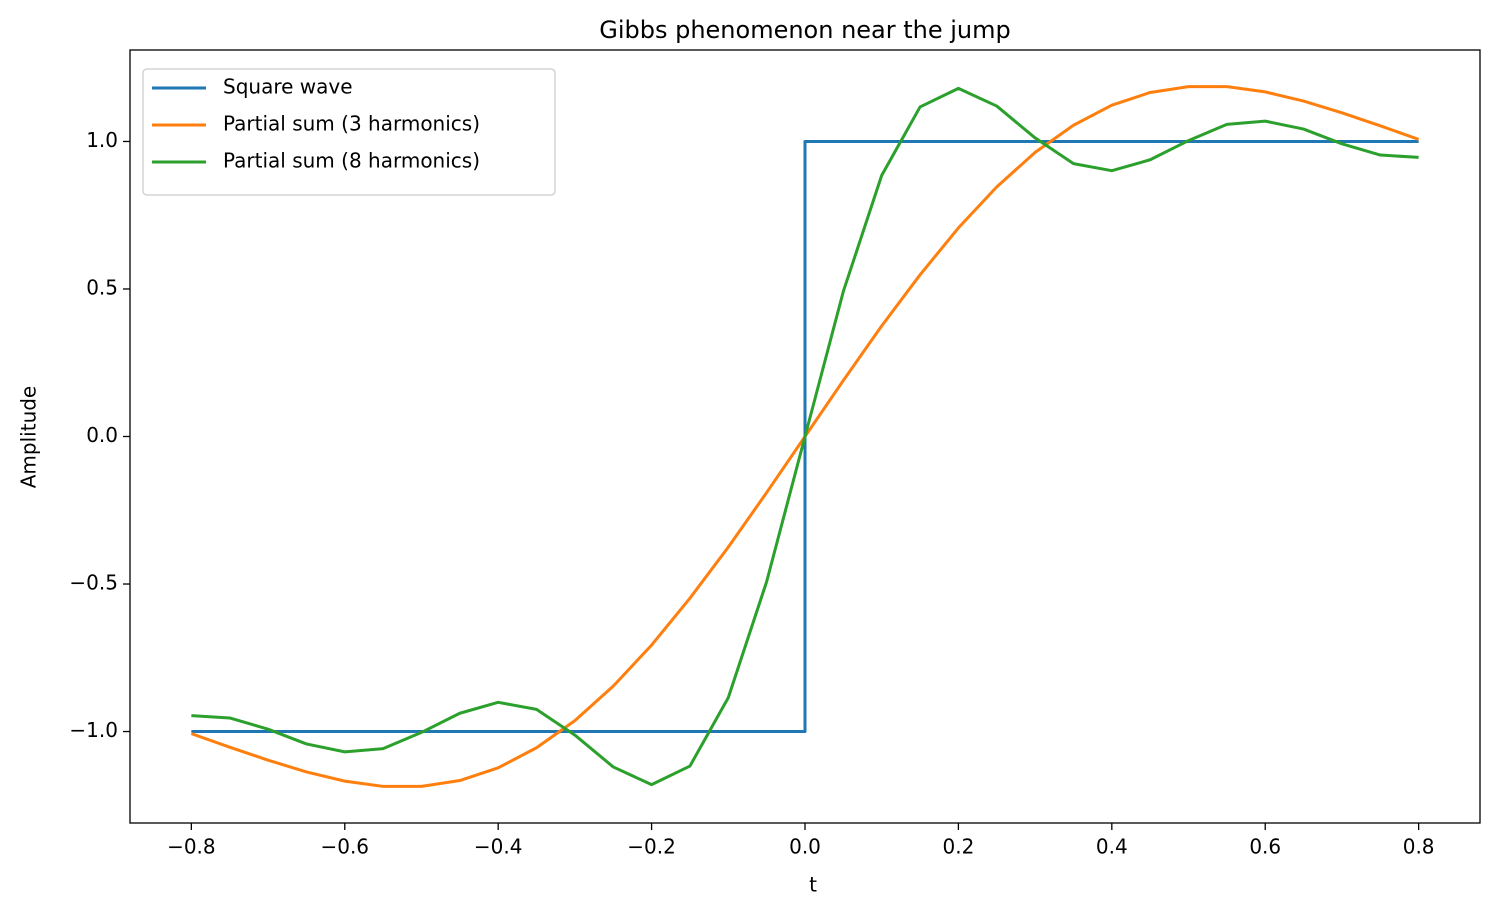 This screenshot has height=917, width=1511. I want to click on x-tick-label: 0.2, so click(959, 847).